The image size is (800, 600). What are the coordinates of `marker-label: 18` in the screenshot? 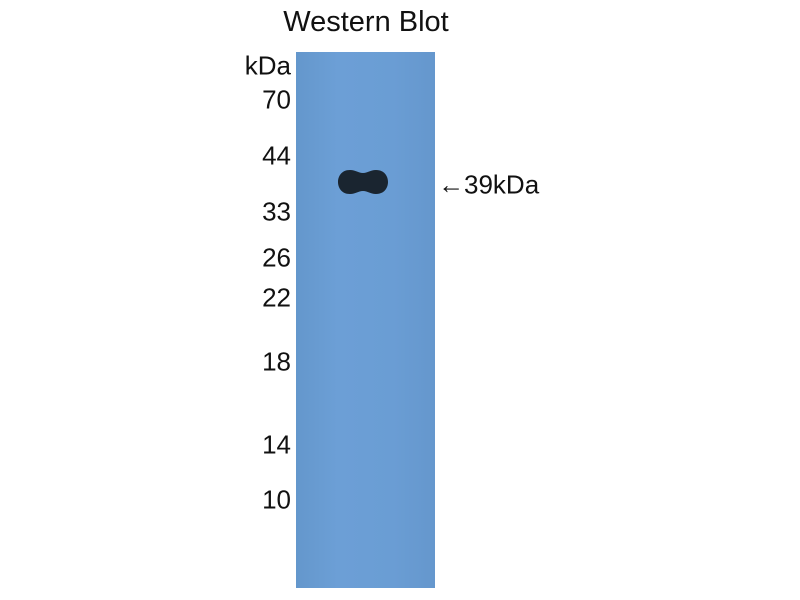 It's located at (276, 361).